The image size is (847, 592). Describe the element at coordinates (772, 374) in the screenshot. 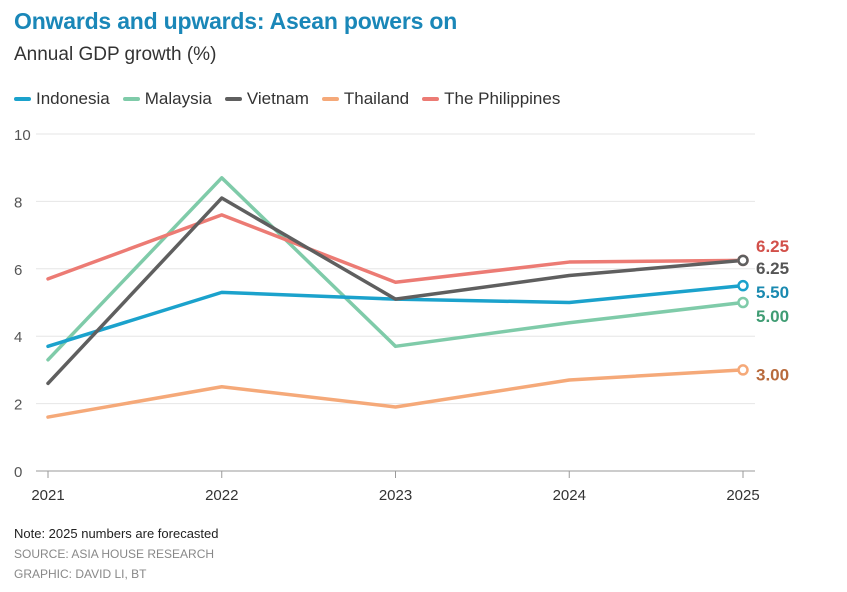

I see `end-label-thailand: 3.00` at that location.